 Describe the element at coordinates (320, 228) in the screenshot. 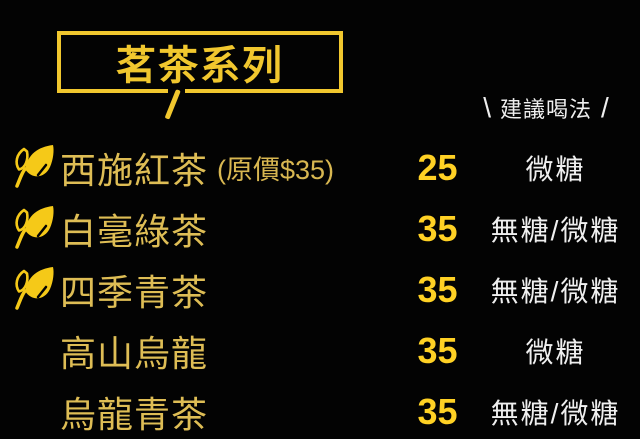

I see `menu-row: 白毫綠茶 35 無糖/微糖` at that location.